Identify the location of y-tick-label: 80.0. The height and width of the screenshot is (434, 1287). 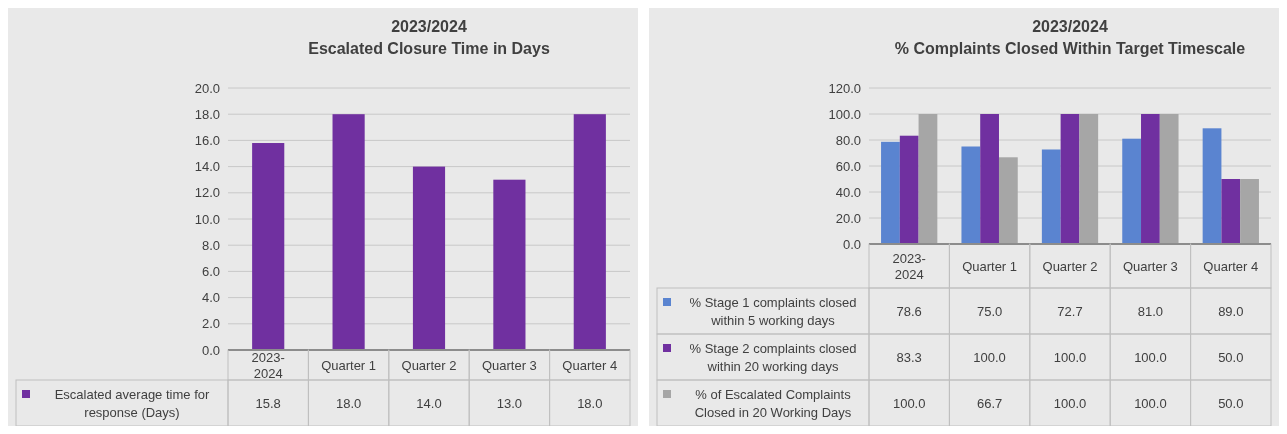
(848, 140).